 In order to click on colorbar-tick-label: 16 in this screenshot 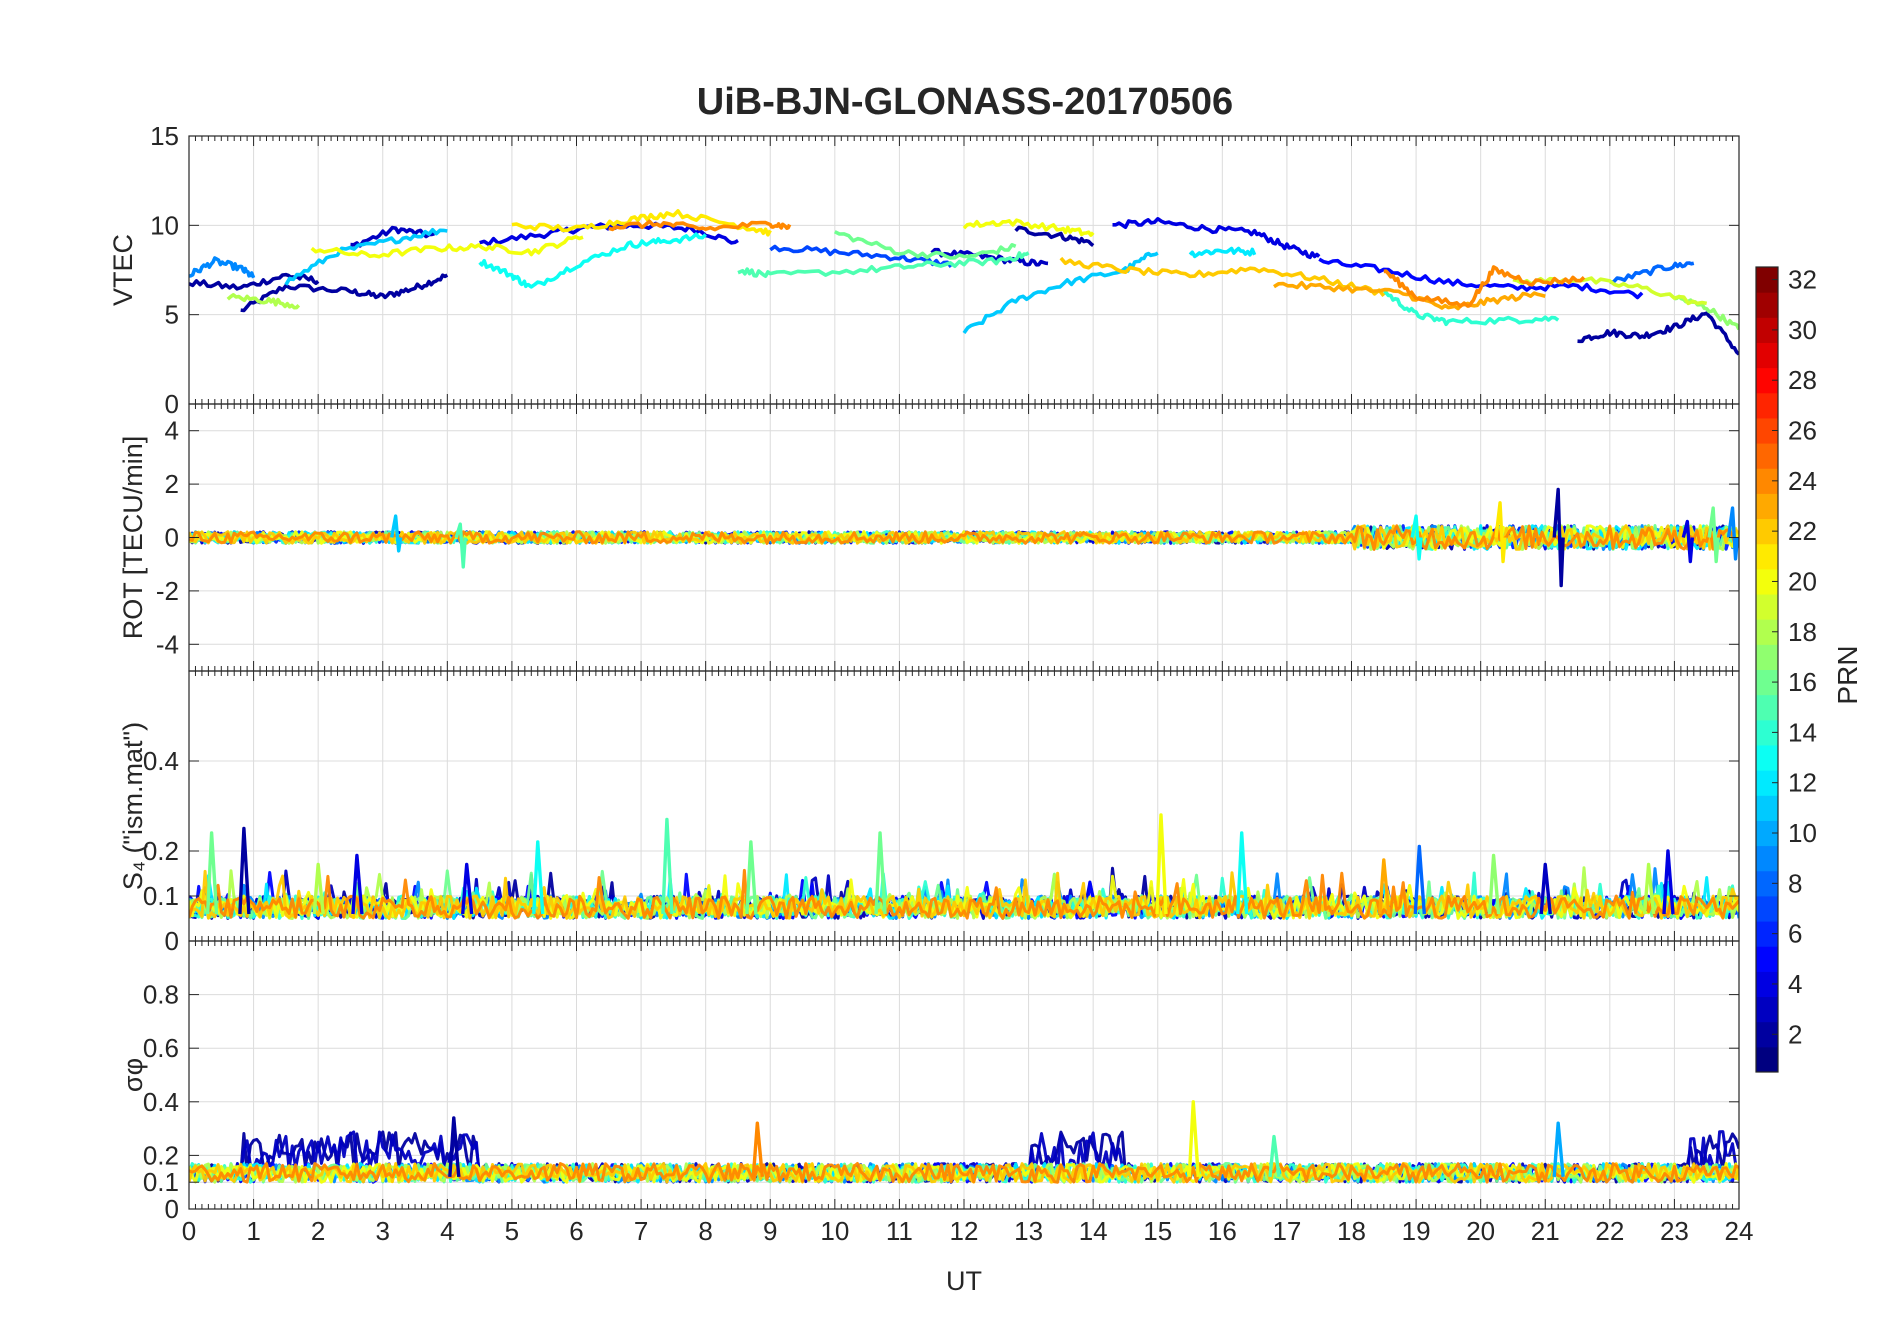, I will do `click(1802, 682)`.